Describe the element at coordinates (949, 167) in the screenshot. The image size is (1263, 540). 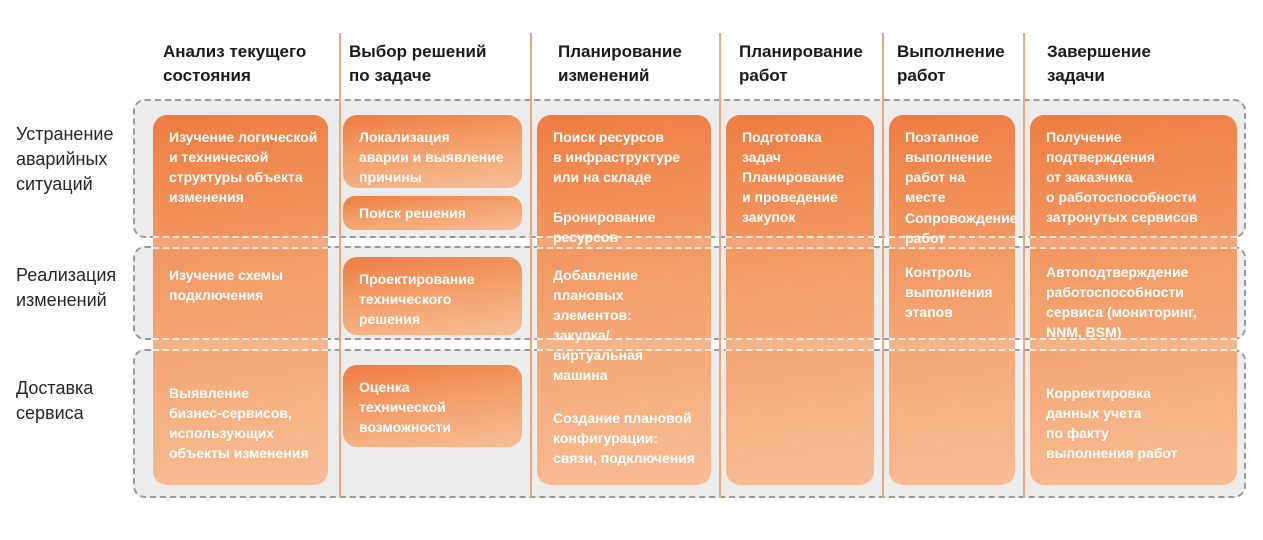
I see `task-text: Поэтапное выполнение работ на месте` at that location.